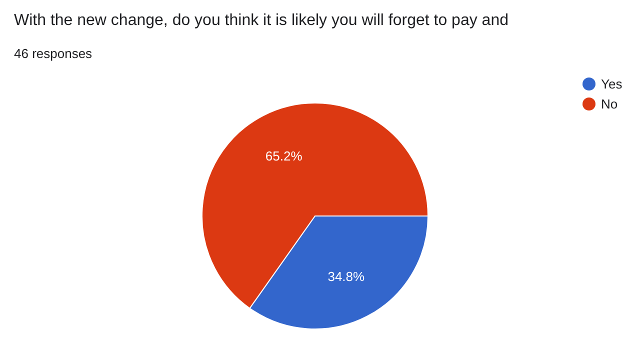 The width and height of the screenshot is (640, 338). Describe the element at coordinates (284, 156) in the screenshot. I see `data-label: 65.2%` at that location.